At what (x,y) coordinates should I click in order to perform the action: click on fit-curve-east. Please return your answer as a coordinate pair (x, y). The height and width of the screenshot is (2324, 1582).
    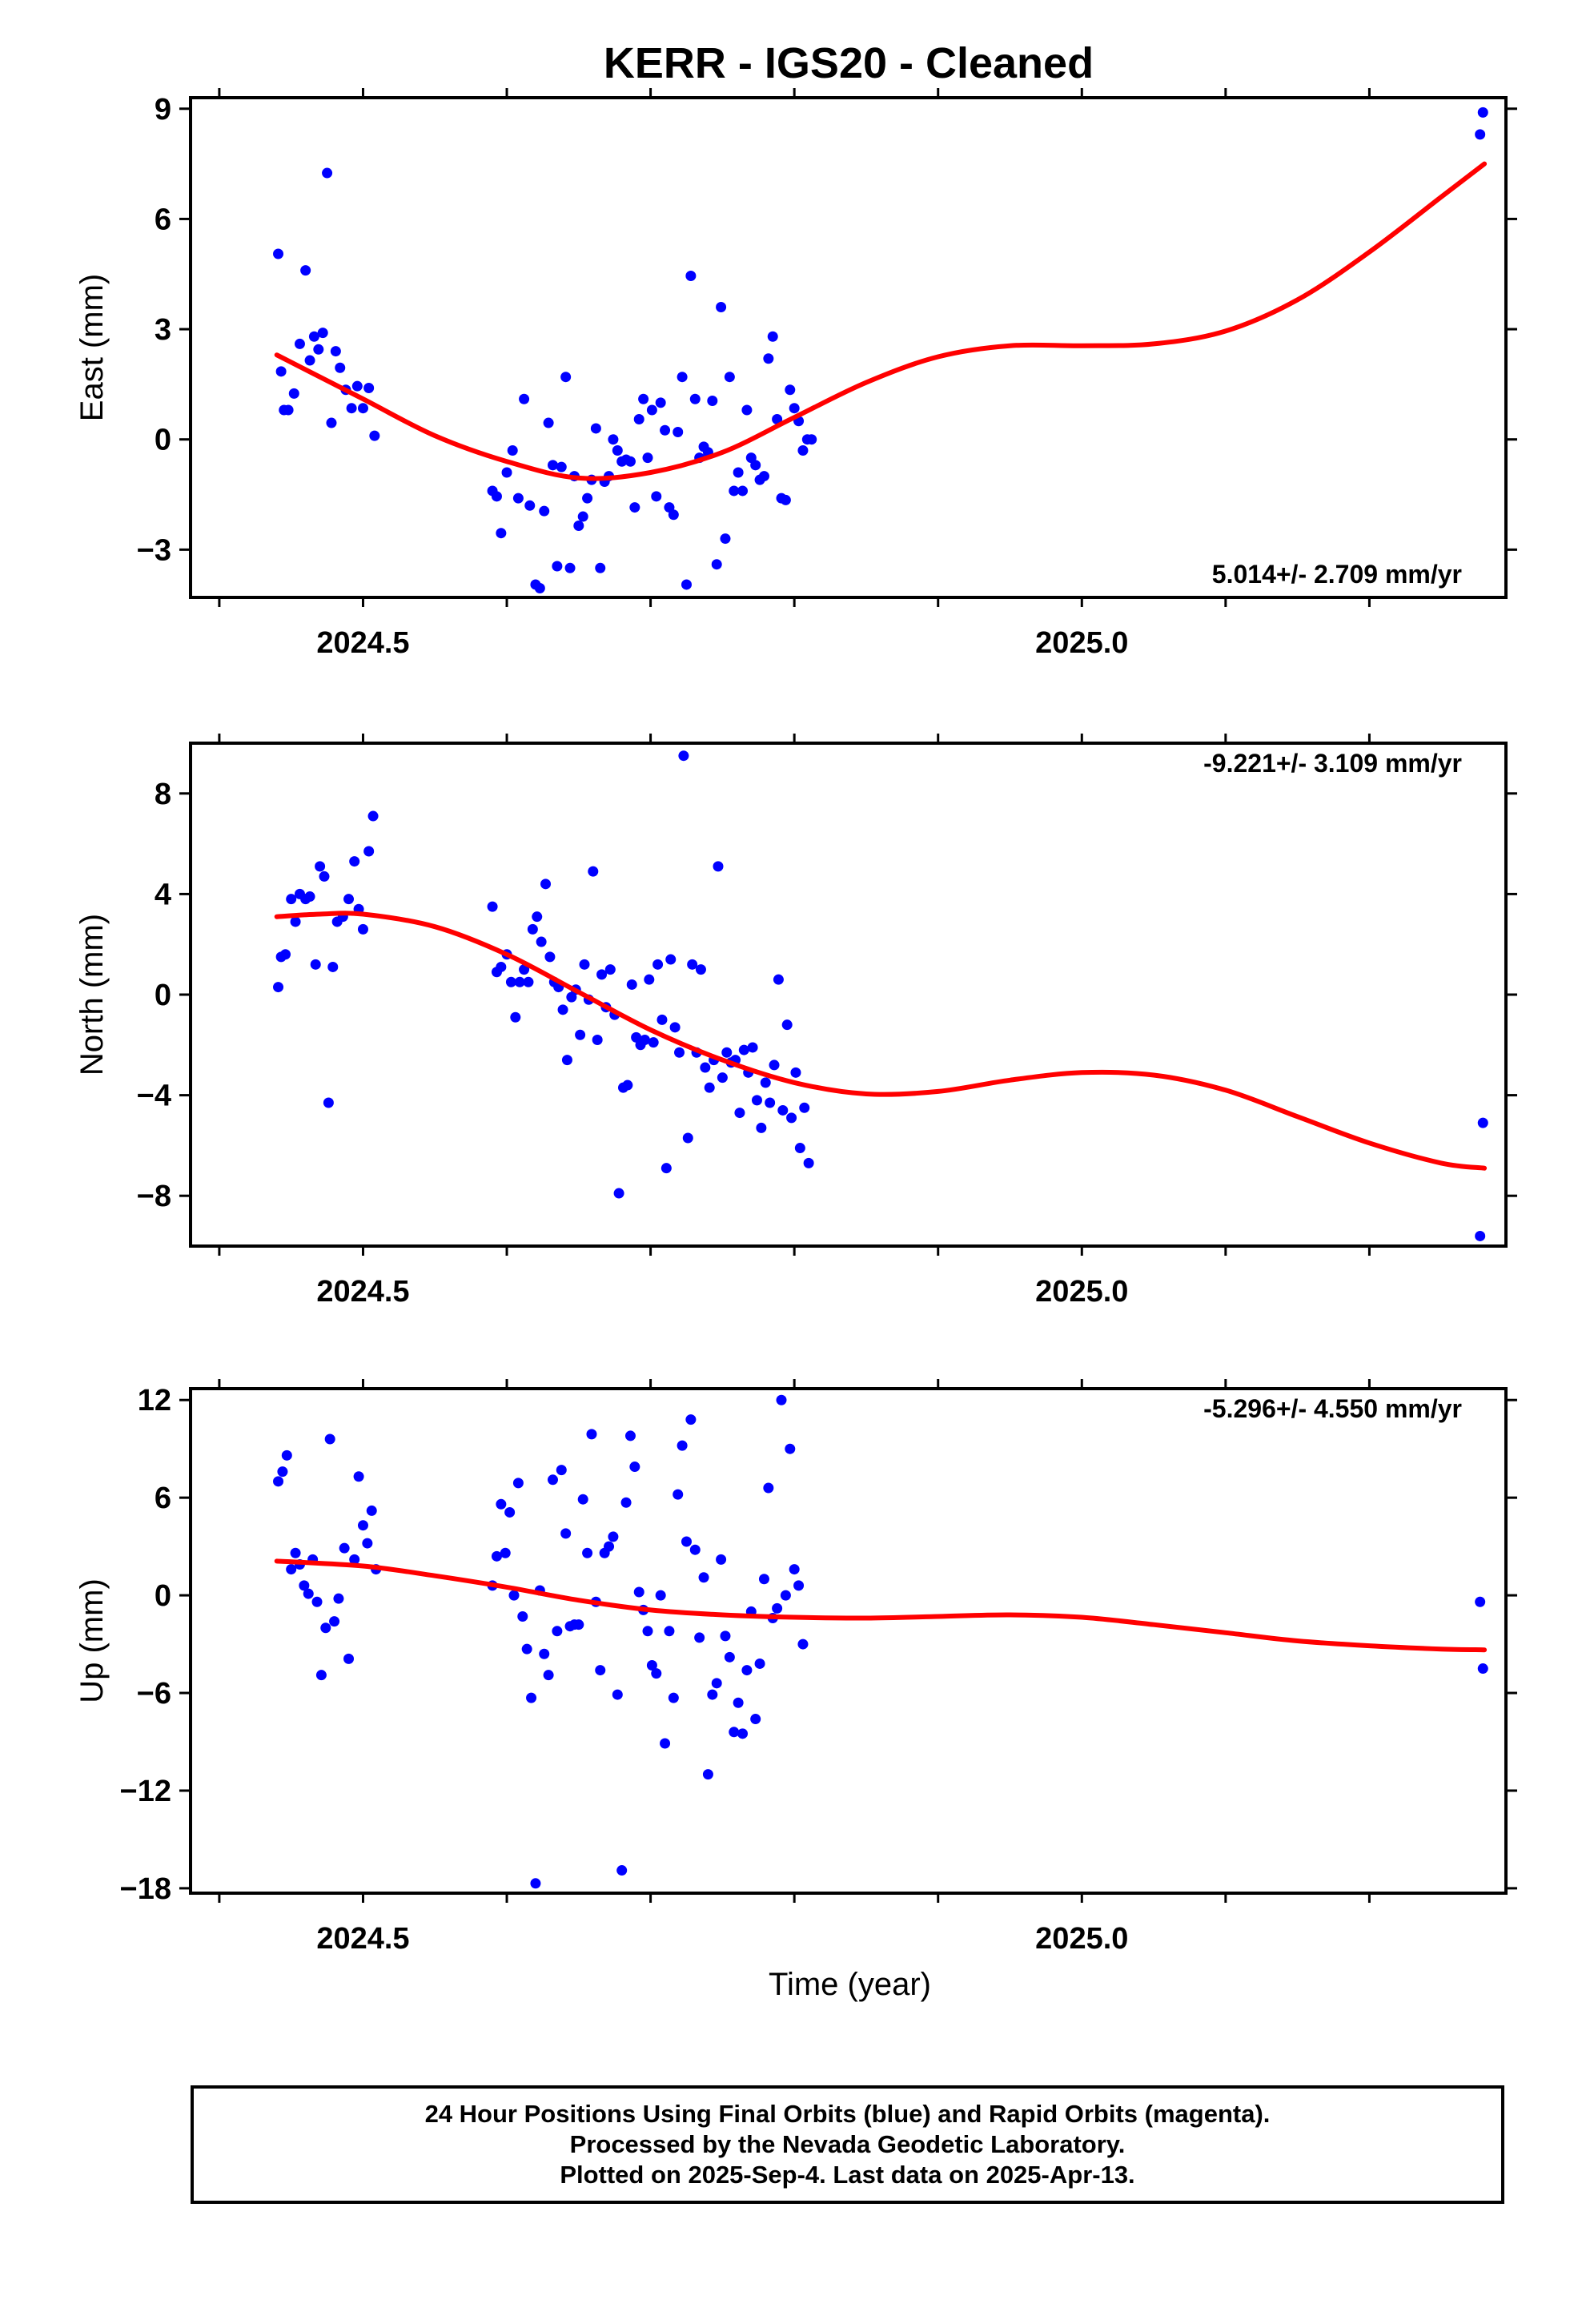
    Looking at the image, I should click on (881, 321).